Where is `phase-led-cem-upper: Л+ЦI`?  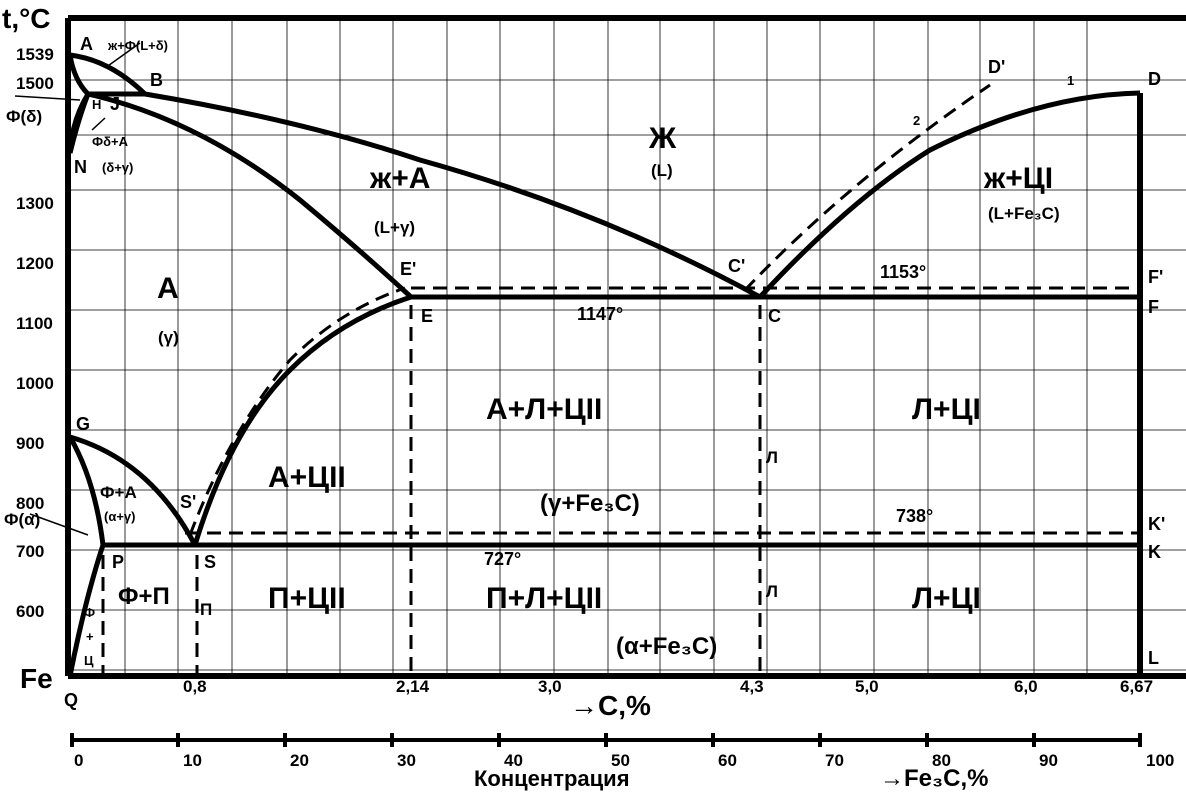
phase-led-cem-upper: Л+ЦI is located at coordinates (946, 409).